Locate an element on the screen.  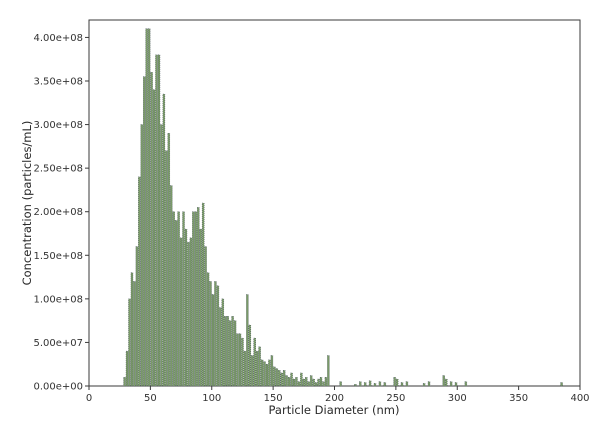
y-tick-label: 1.50e+08 is located at coordinates (58, 256).